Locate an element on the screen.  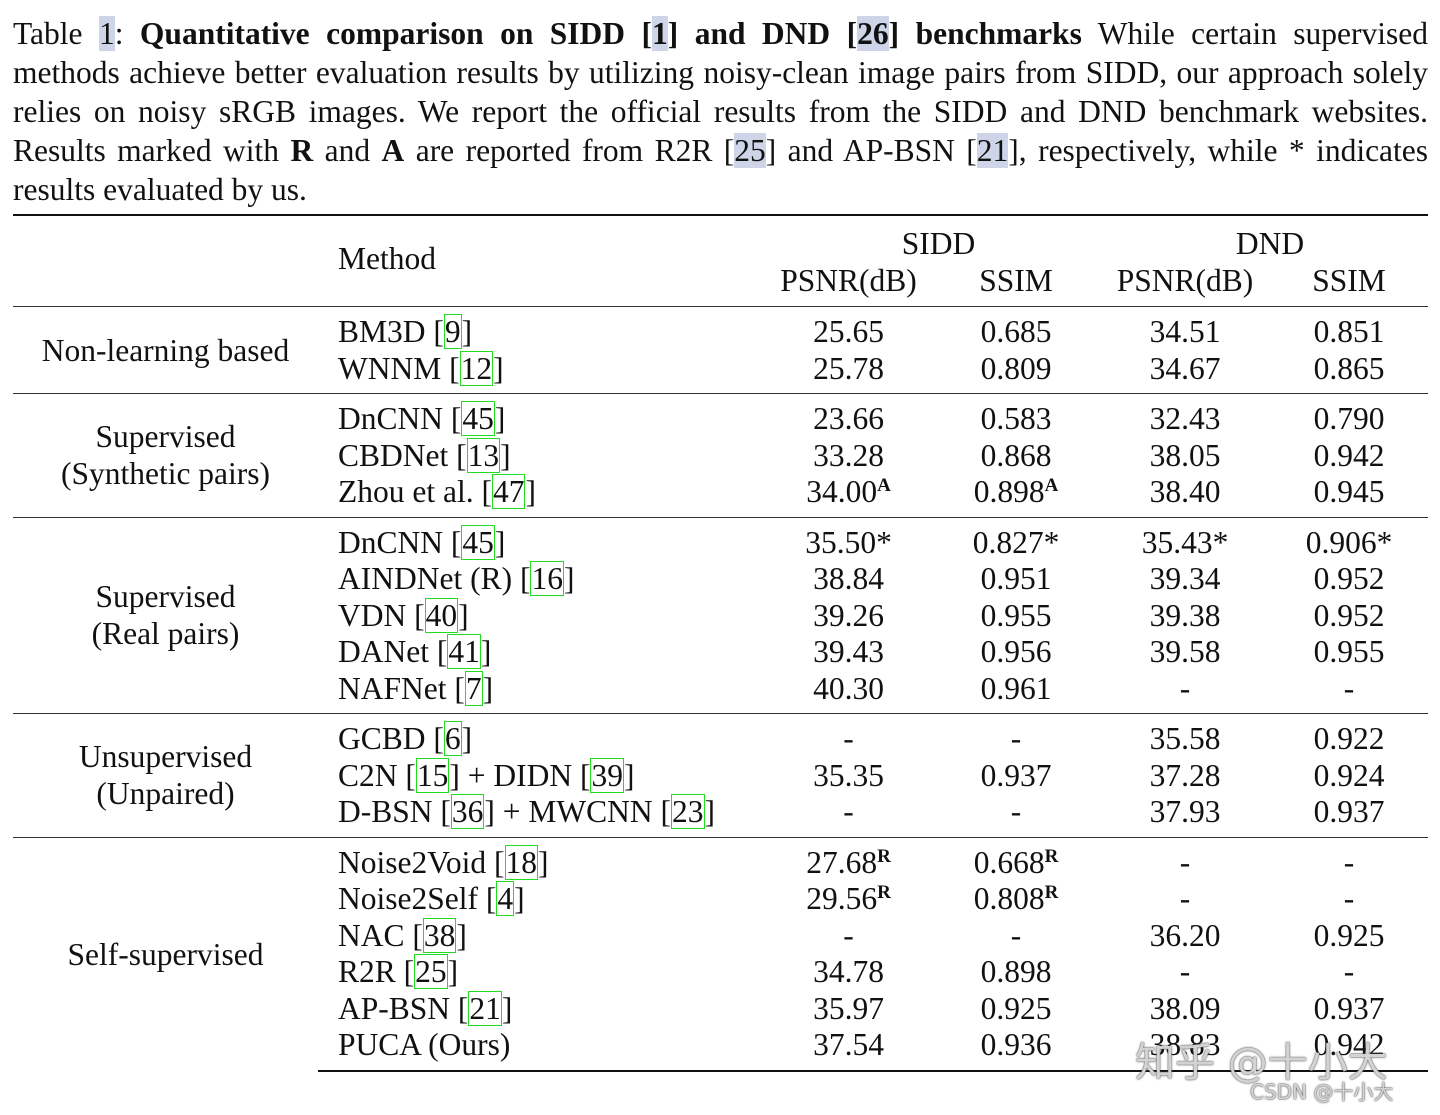
value-cell: 35.43* is located at coordinates (1185, 538).